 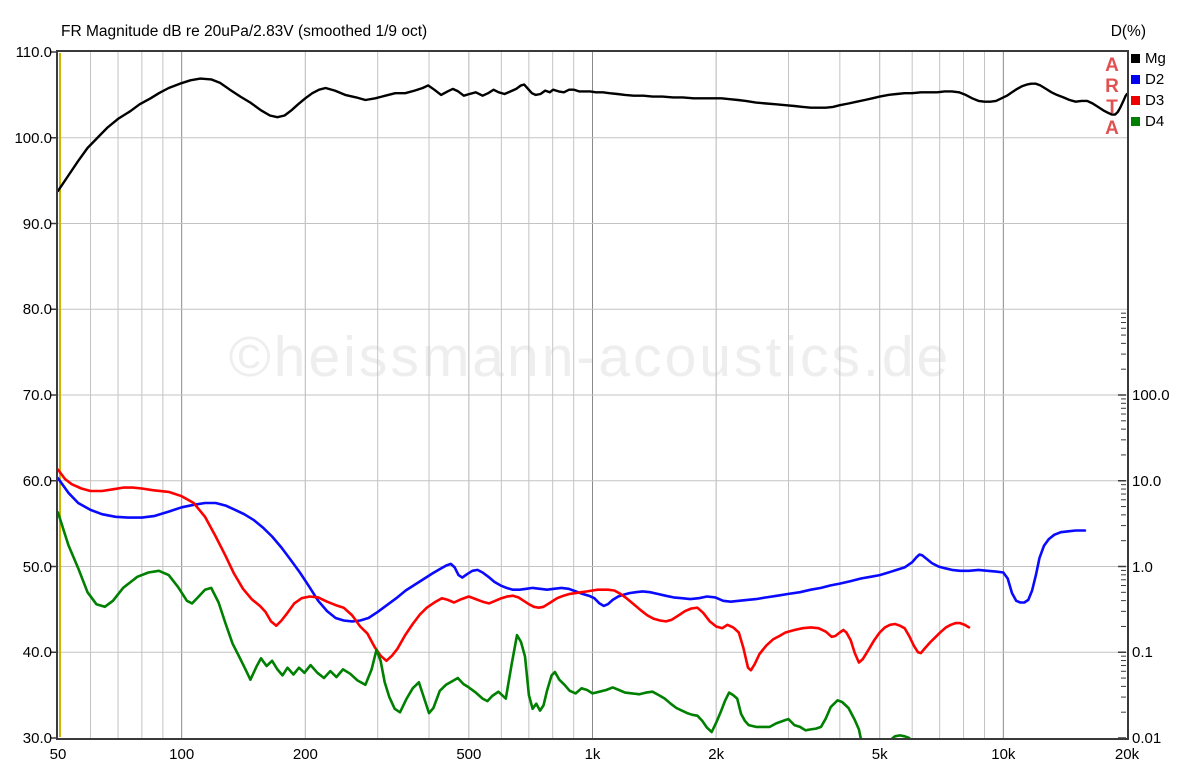 What do you see at coordinates (37, 310) in the screenshot?
I see `y-axis-tick-label: 80.0` at bounding box center [37, 310].